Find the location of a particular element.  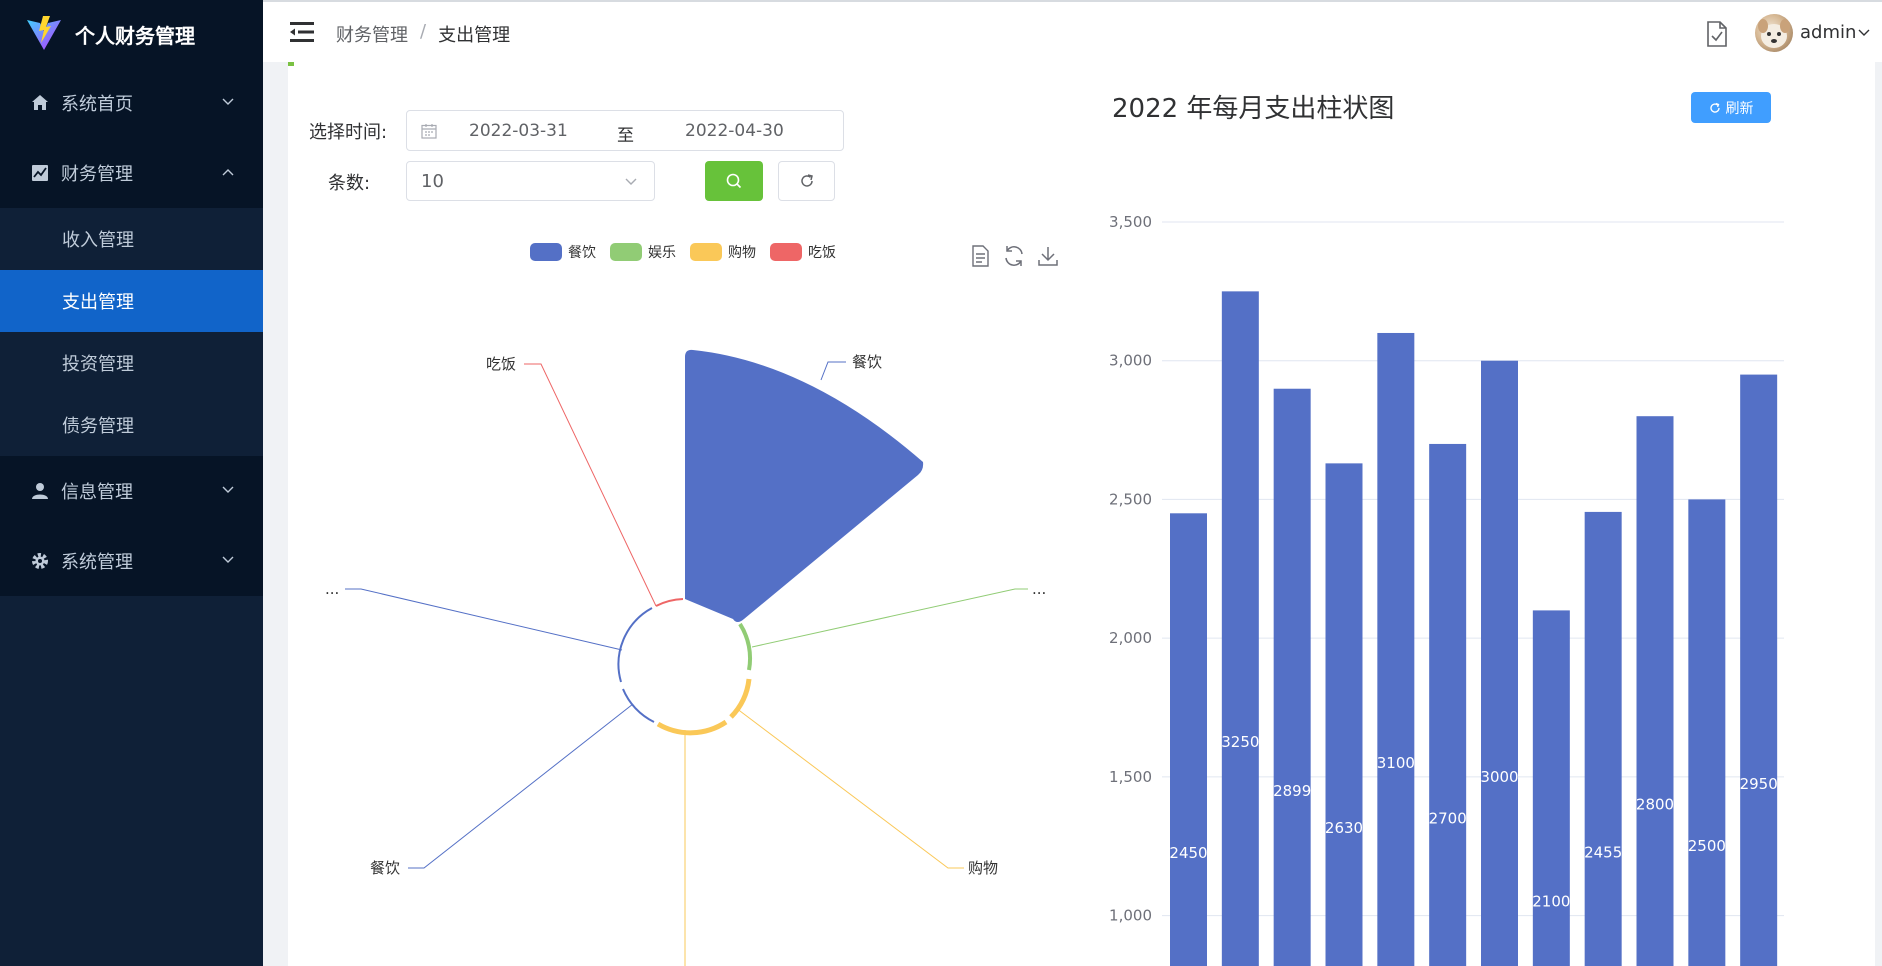

refresh-icon is located at coordinates (806, 180).